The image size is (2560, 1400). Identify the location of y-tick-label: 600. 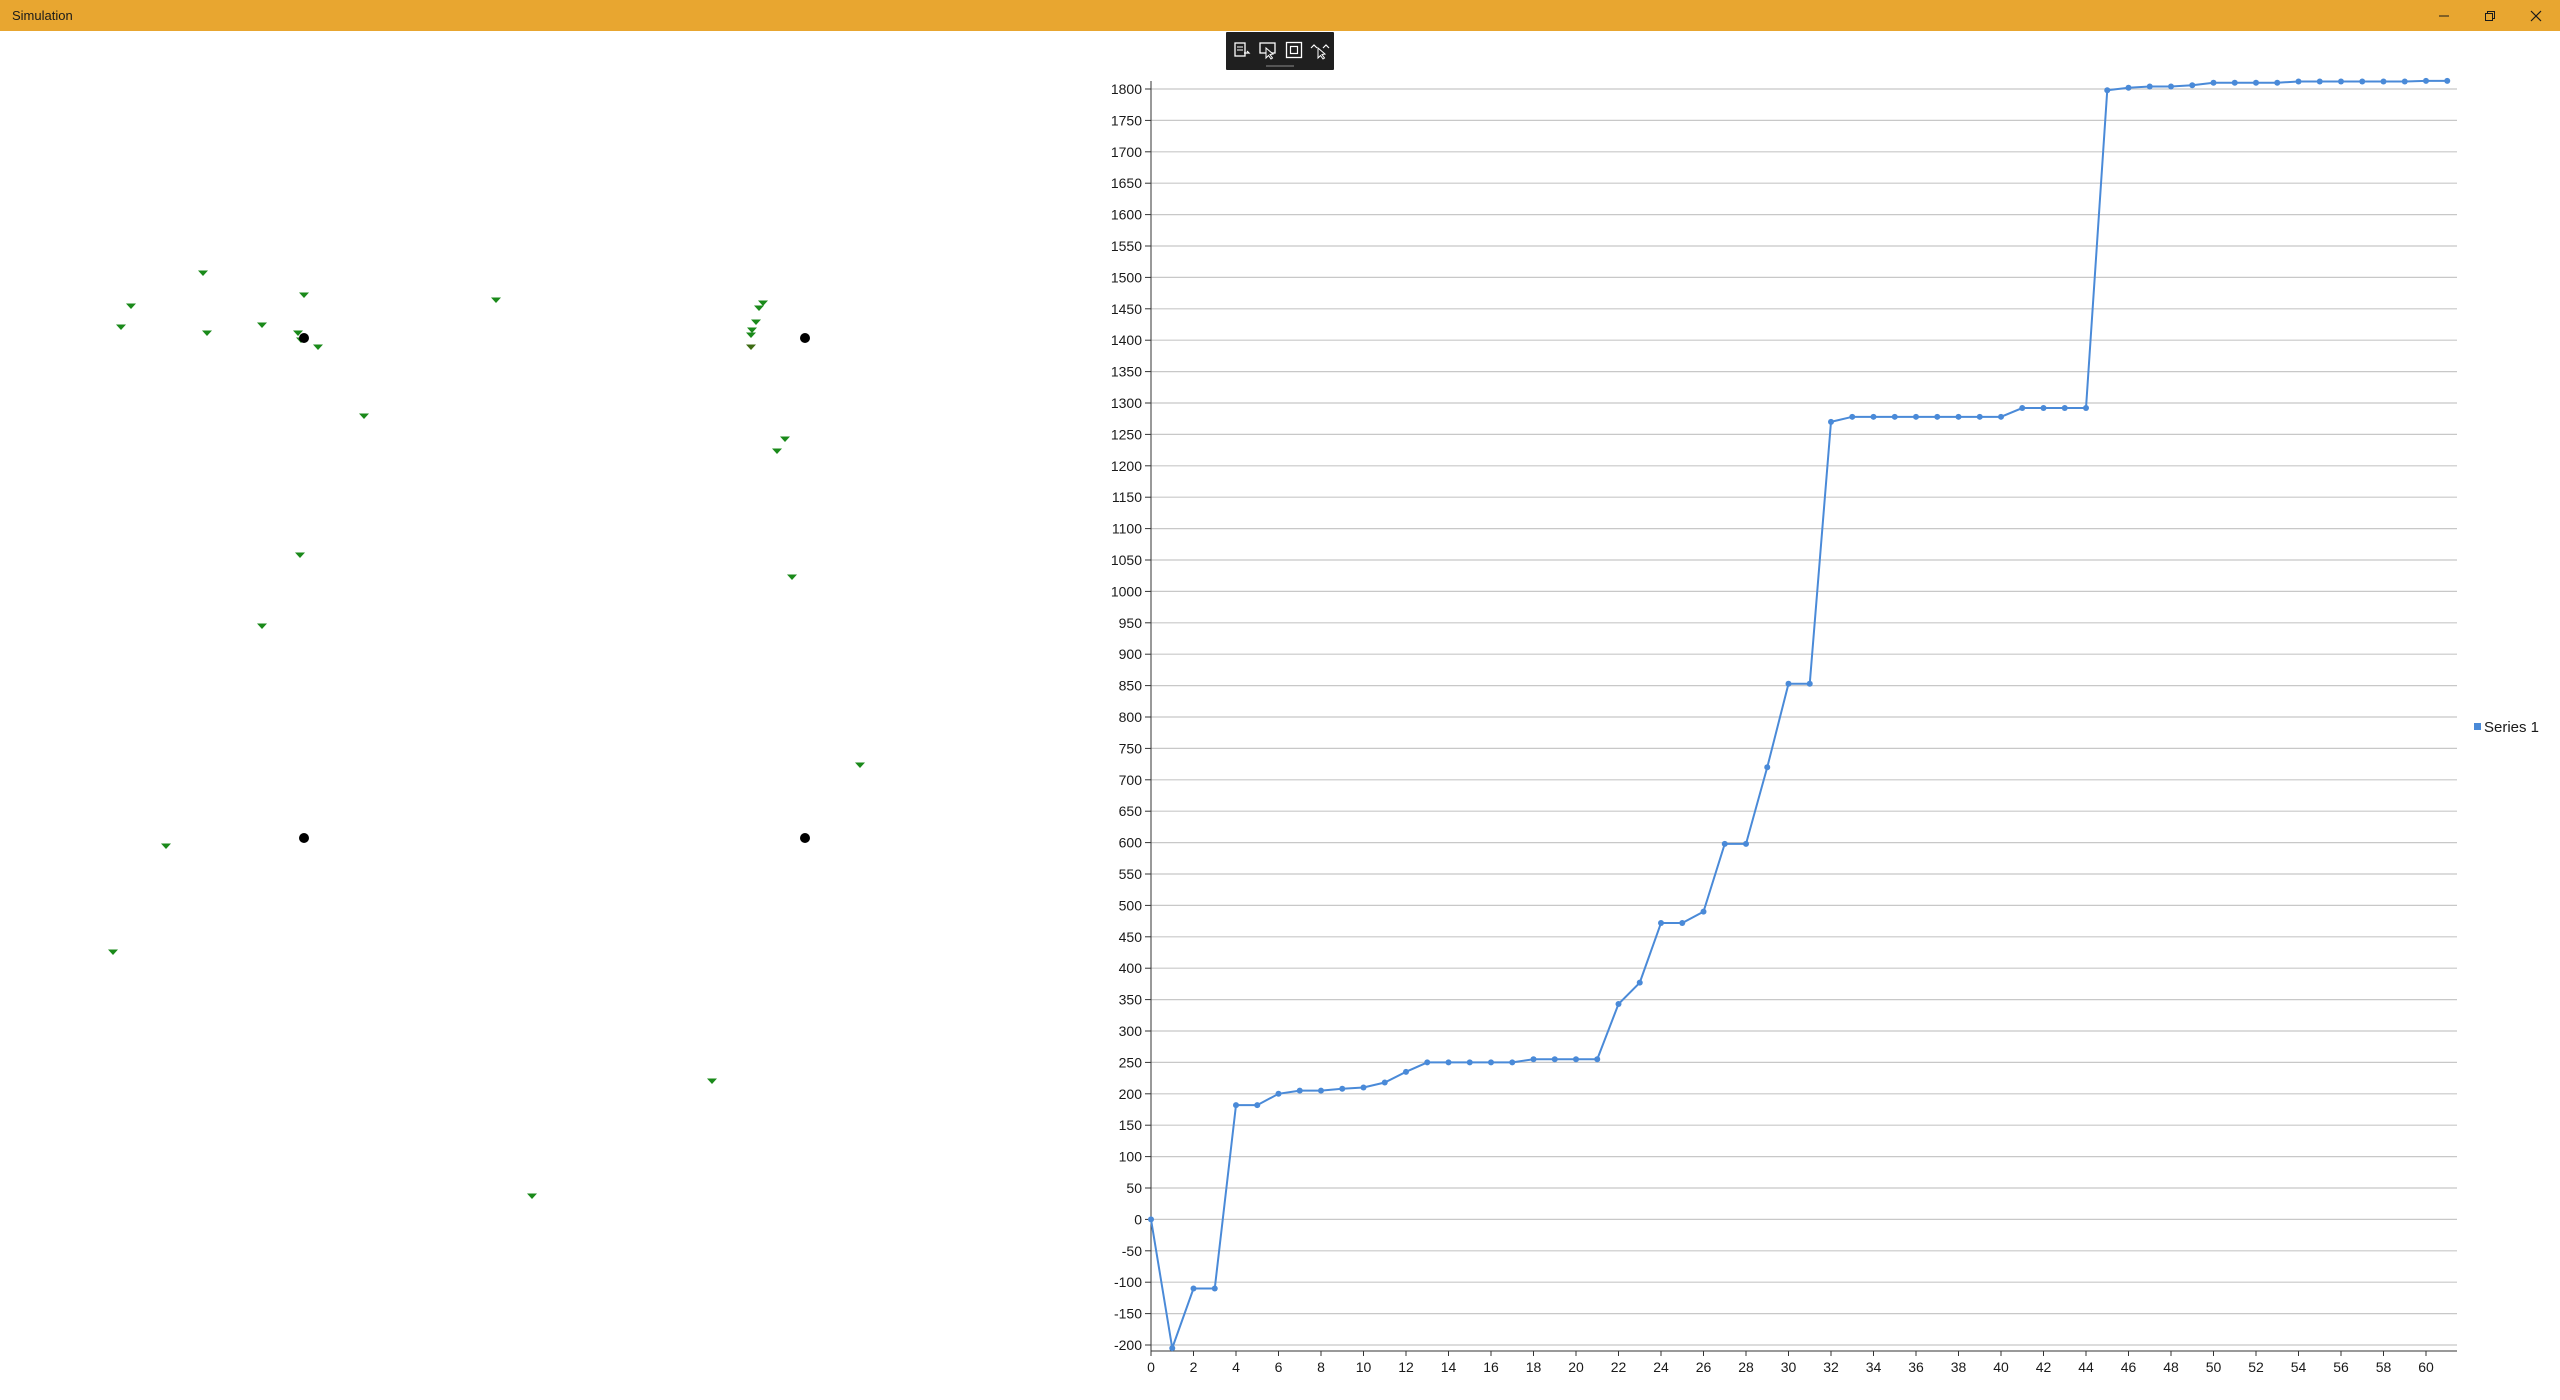
(1131, 843).